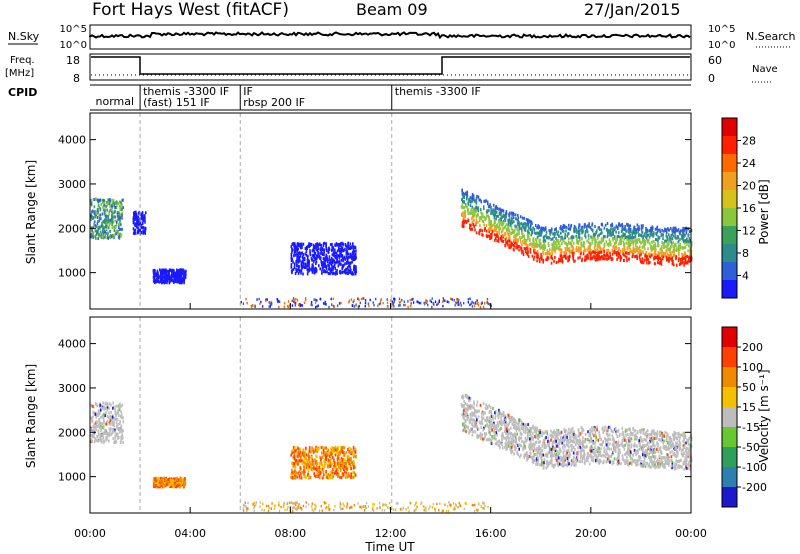 Image resolution: width=800 pixels, height=554 pixels. What do you see at coordinates (248, 91) in the screenshot?
I see `cpid-segment-label: IF` at bounding box center [248, 91].